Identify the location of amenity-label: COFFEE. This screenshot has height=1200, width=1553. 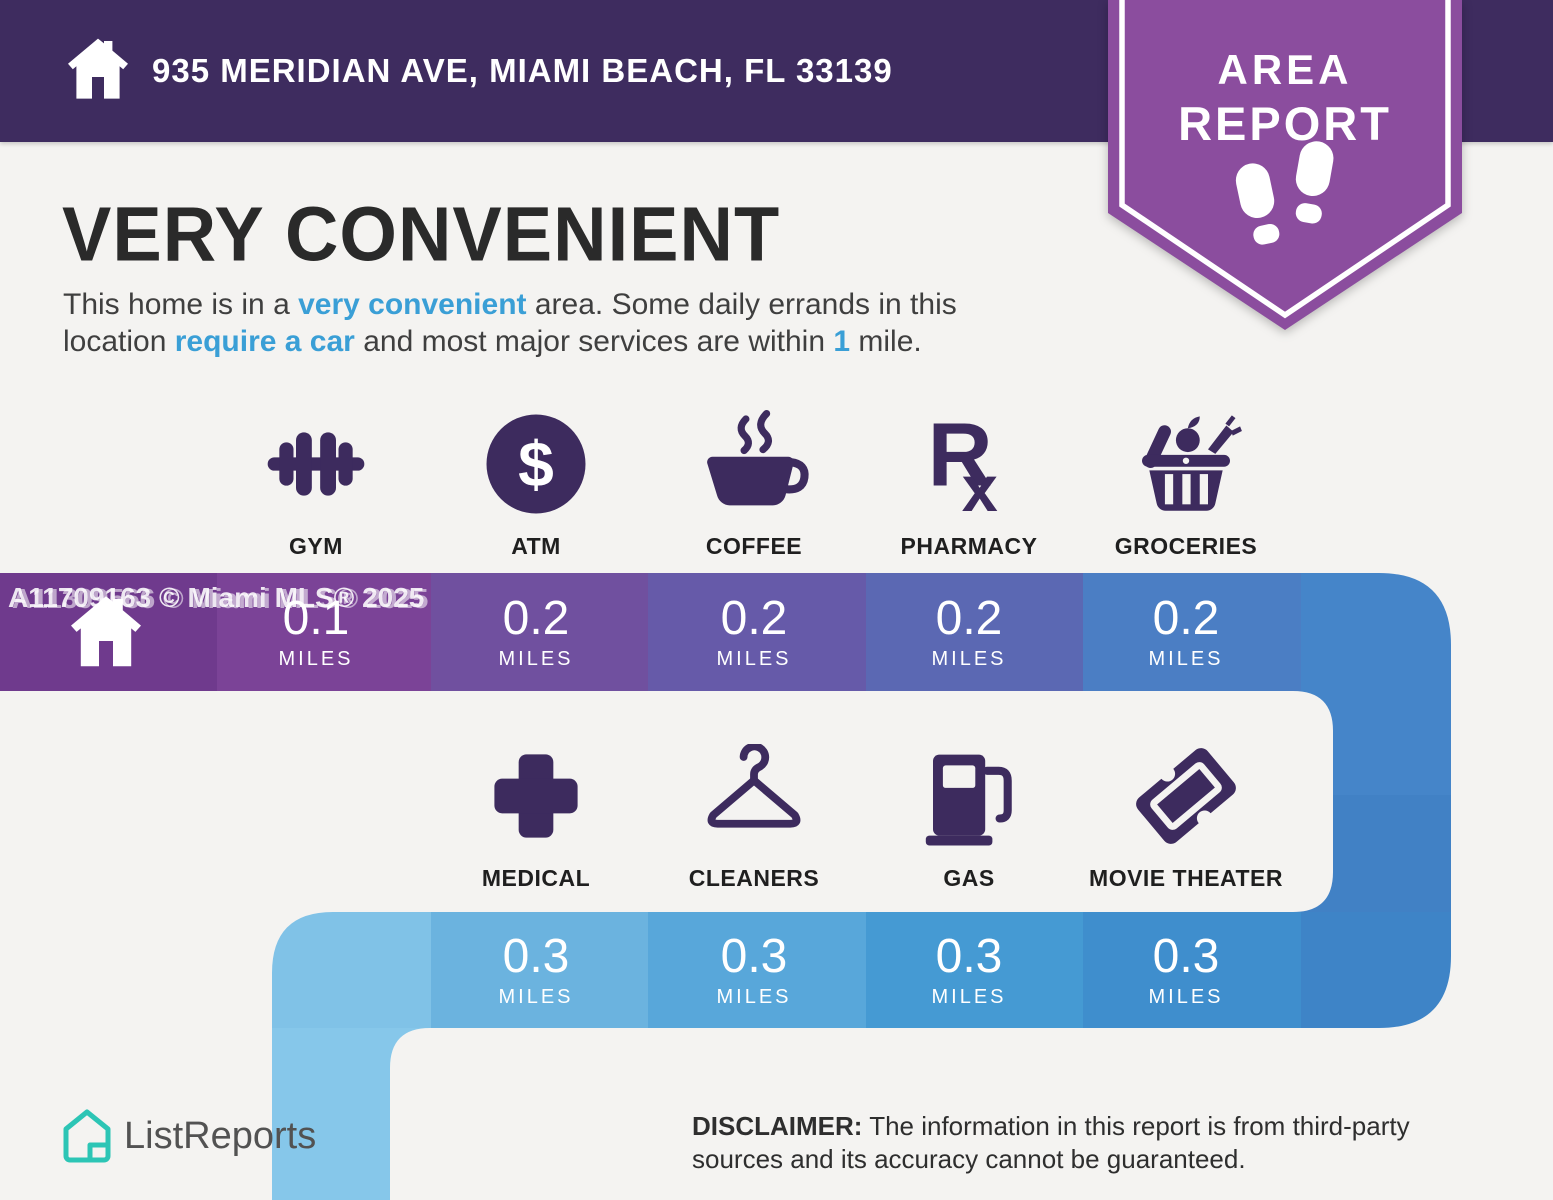
(754, 546).